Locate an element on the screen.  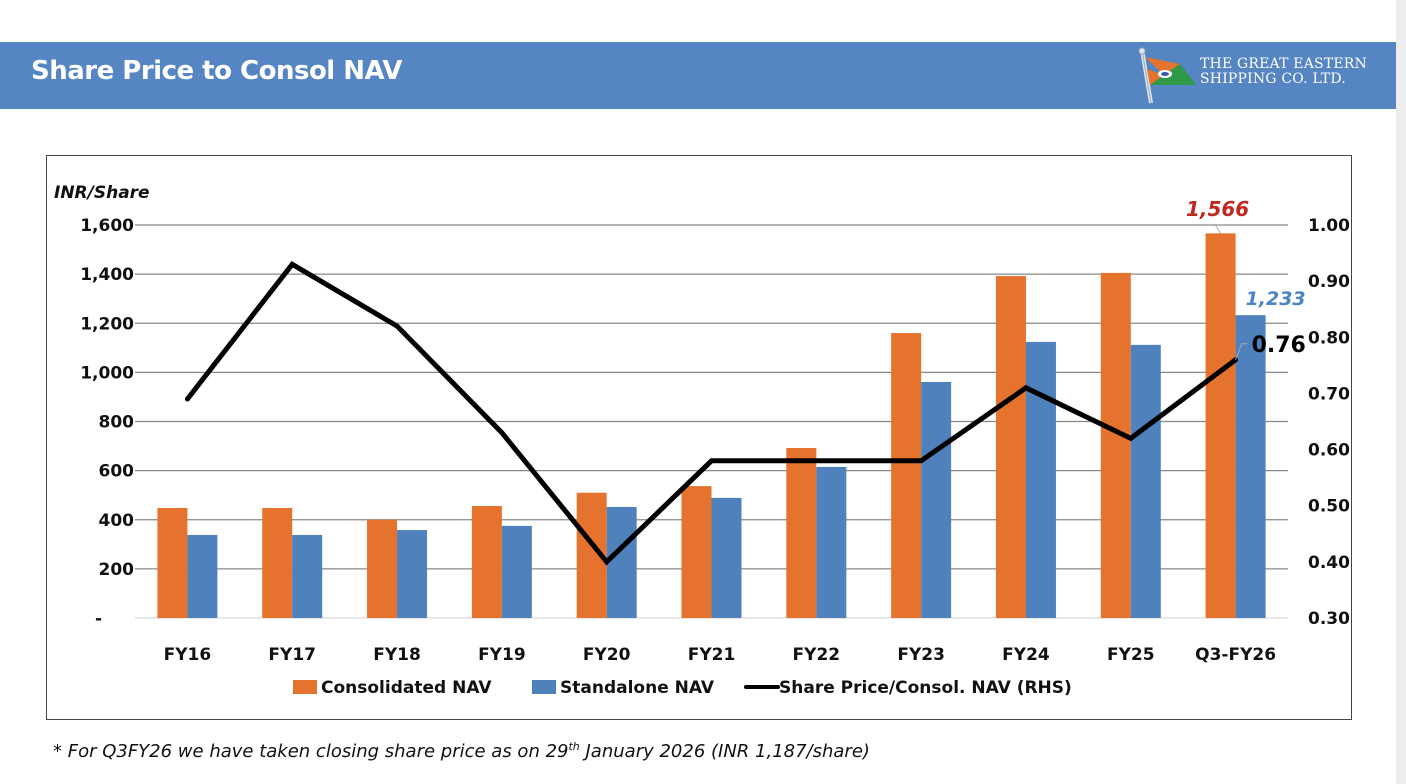
left-tick-label: 200 is located at coordinates (117, 570).